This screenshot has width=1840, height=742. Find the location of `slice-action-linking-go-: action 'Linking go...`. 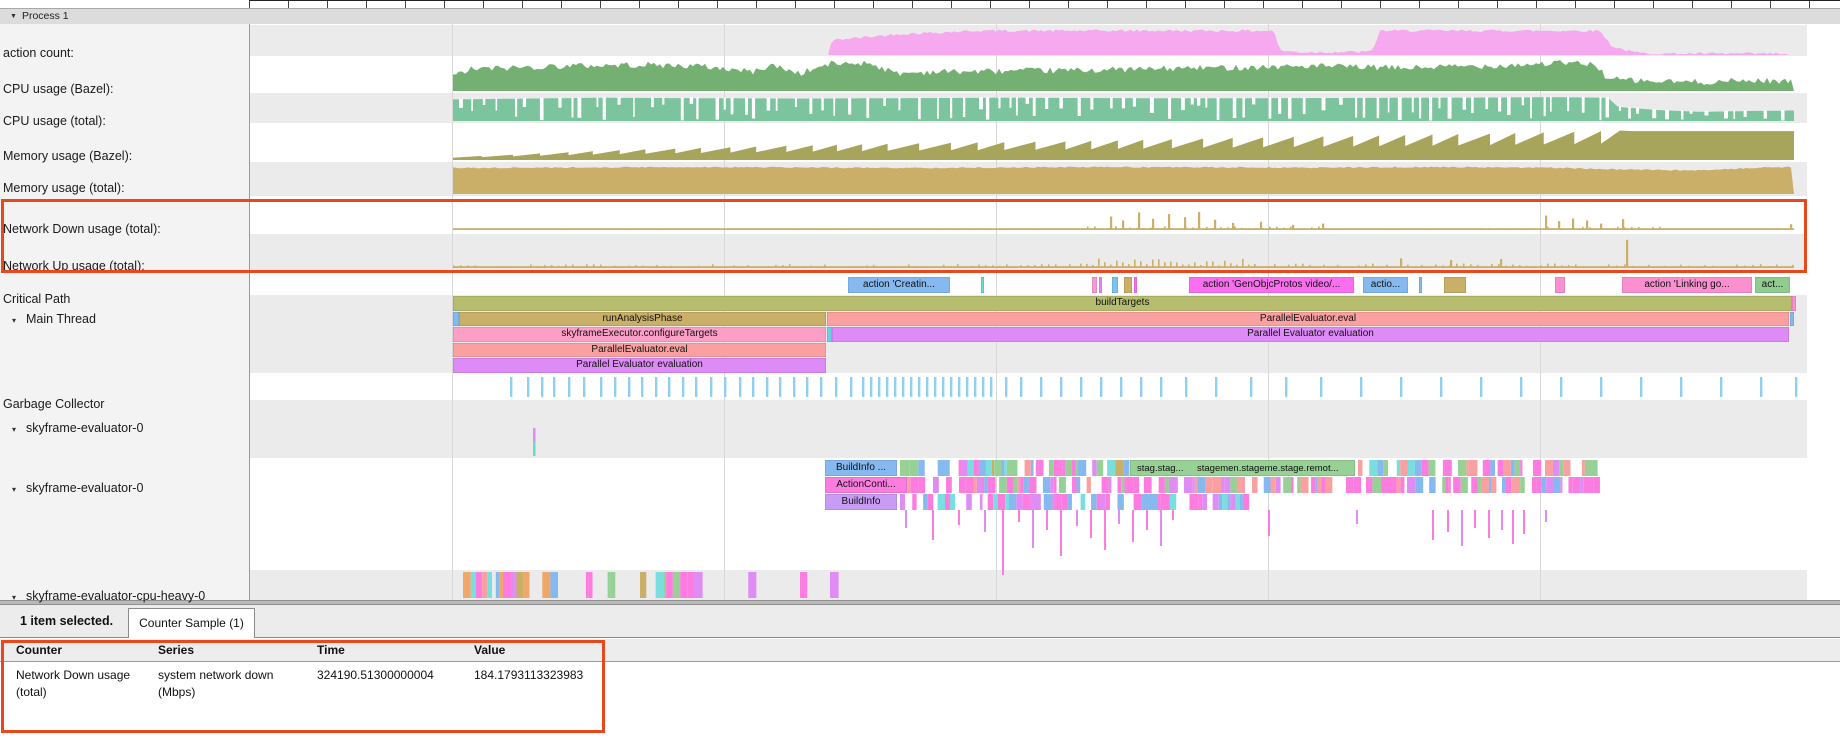

slice-action-linking-go-: action 'Linking go... is located at coordinates (1687, 285).